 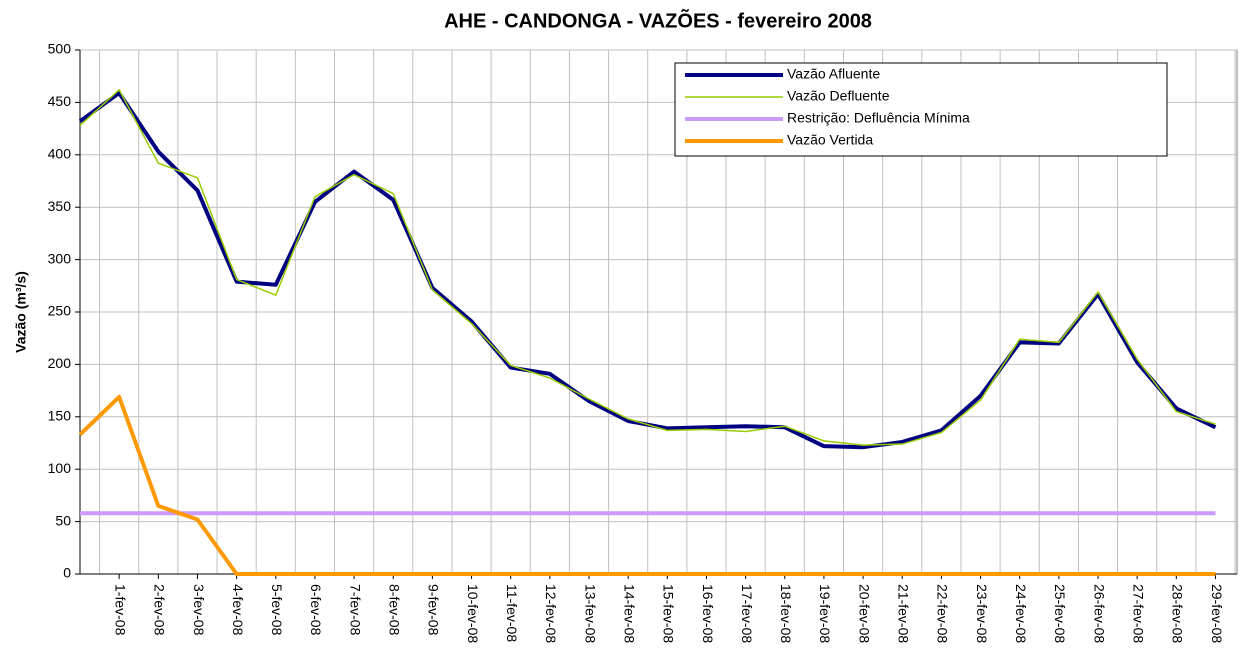 I want to click on x-tick-label: 26-fev-08, so click(x=1099, y=613).